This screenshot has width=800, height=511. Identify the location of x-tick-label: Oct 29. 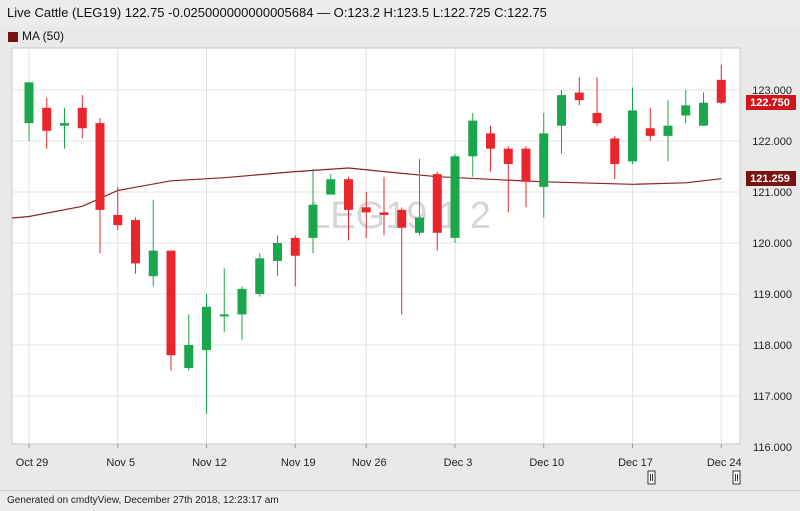
(32, 463).